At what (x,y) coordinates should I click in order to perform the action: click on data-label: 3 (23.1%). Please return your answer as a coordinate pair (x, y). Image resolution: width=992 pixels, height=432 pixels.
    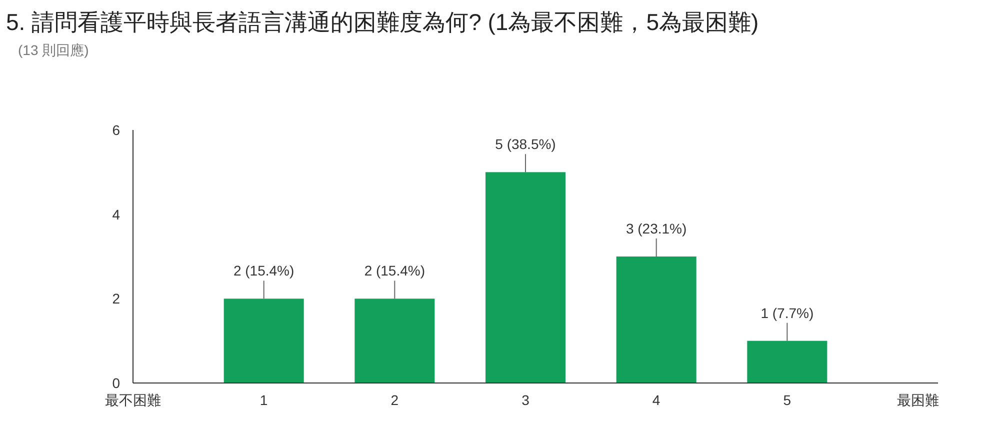
    Looking at the image, I should click on (656, 228).